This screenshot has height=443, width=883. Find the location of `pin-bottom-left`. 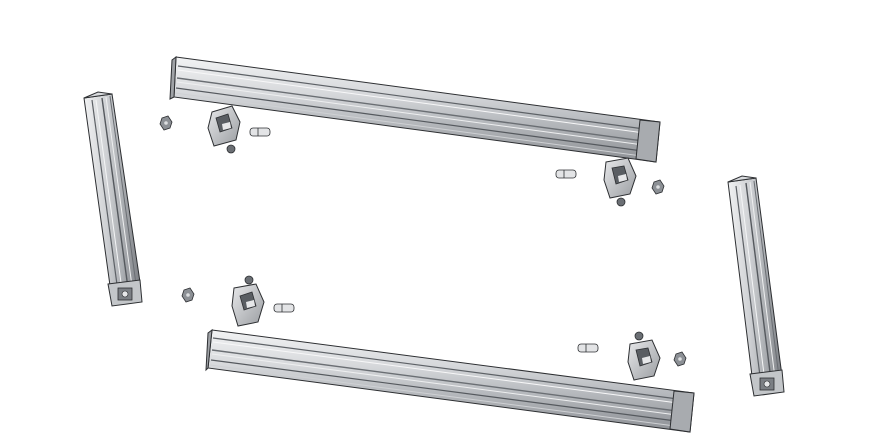

pin-bottom-left is located at coordinates (284, 308).